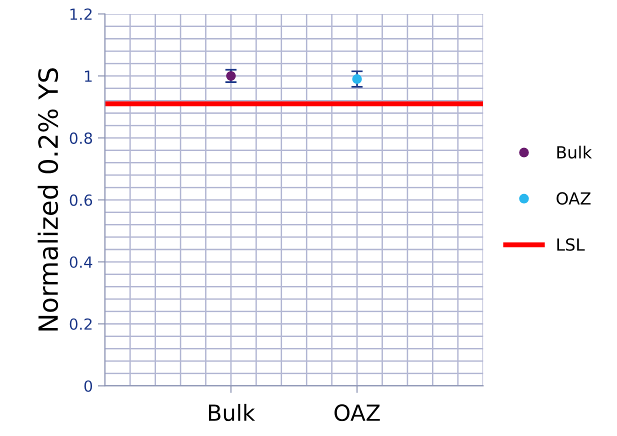 This screenshot has height=436, width=617. What do you see at coordinates (81, 14) in the screenshot?
I see `y-tick-label: 1.2` at bounding box center [81, 14].